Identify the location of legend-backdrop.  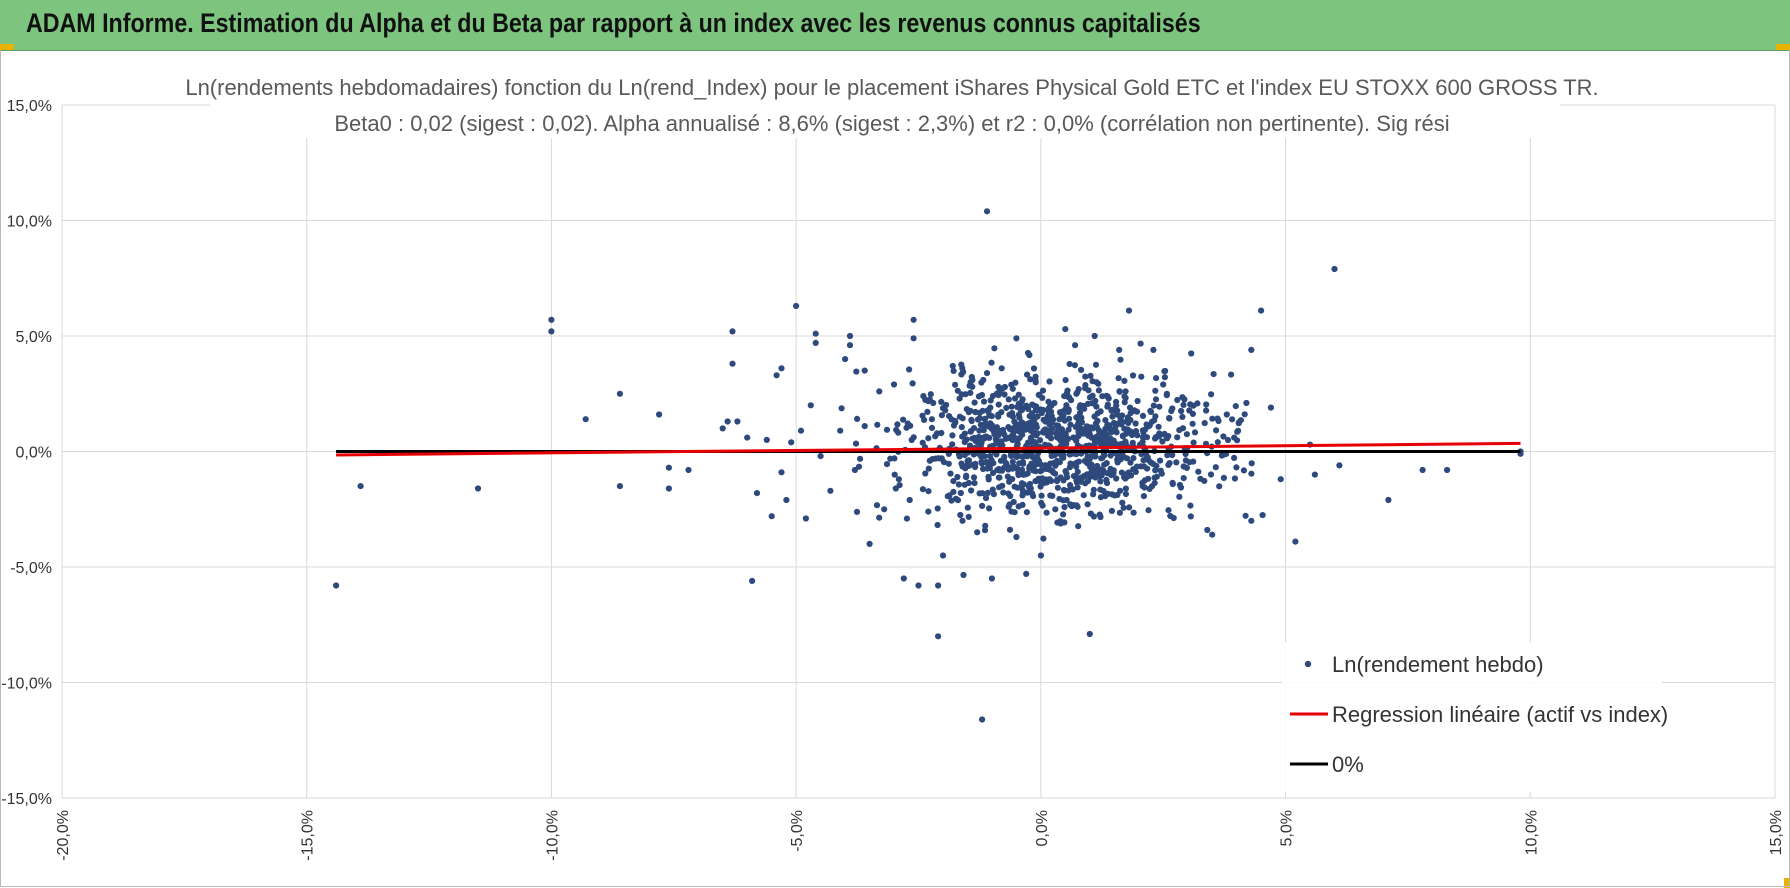
(1472, 717).